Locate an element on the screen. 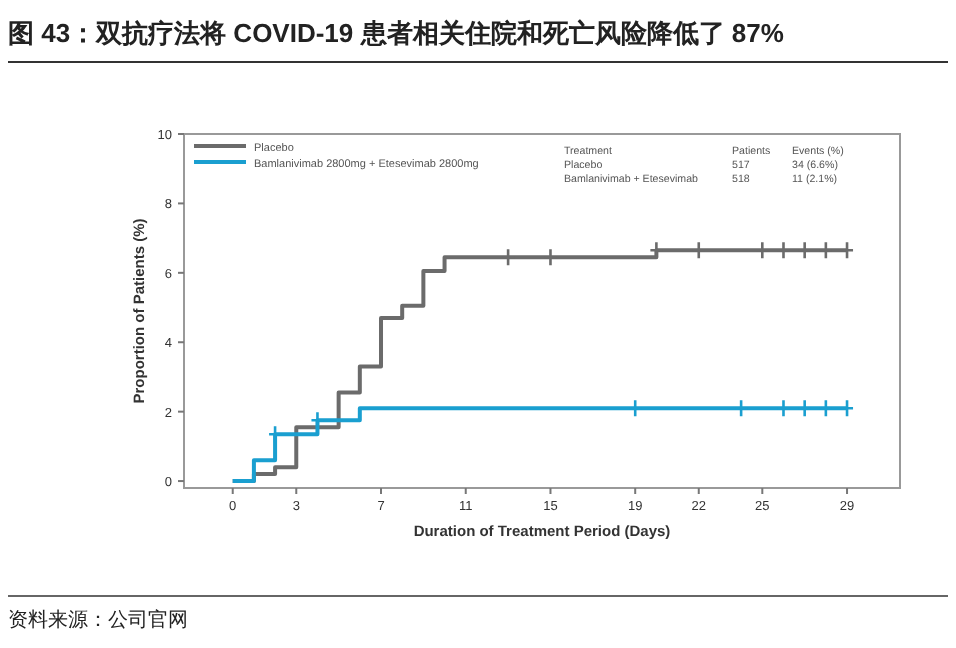 This screenshot has width=956, height=648. text: 资料来源：公司官网 is located at coordinates (98, 620).